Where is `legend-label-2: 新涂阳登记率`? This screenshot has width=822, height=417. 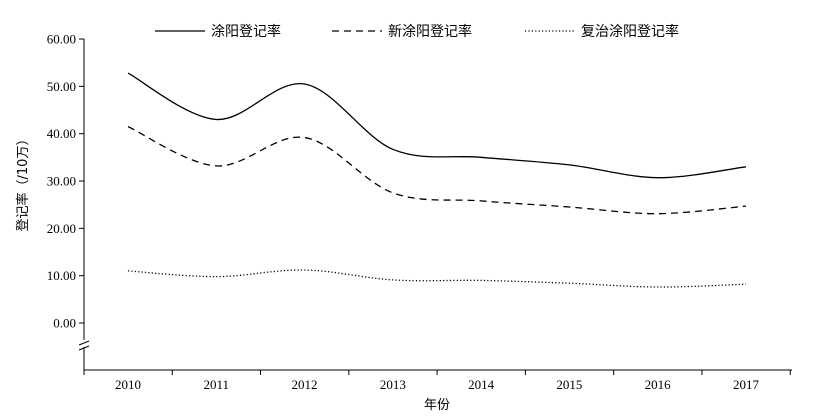
legend-label-2: 新涂阳登记率 is located at coordinates (430, 31).